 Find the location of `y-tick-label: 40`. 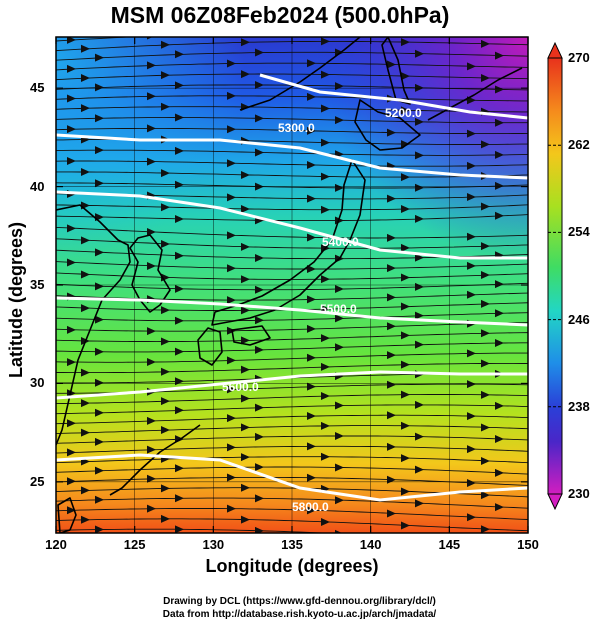

y-tick-label: 40 is located at coordinates (37, 186).